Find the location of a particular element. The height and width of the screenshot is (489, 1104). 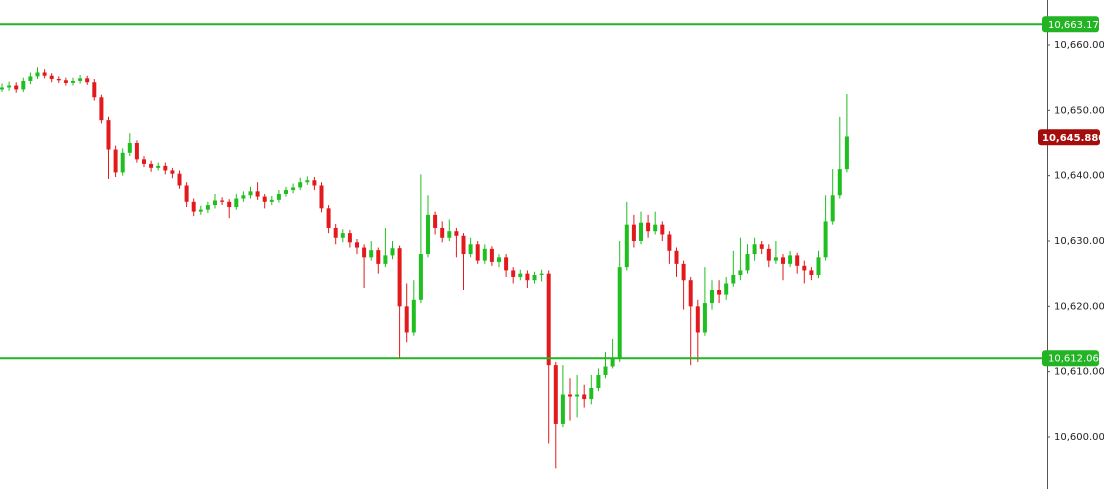

y-tick-label: 10,600.00 is located at coordinates (1079, 437).